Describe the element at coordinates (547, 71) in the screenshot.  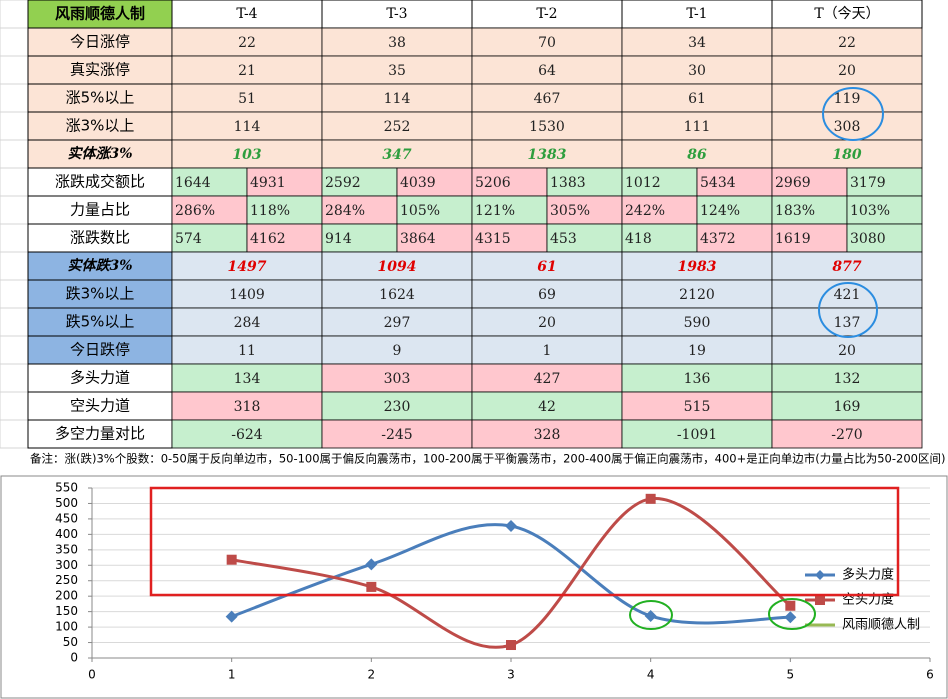
I see `cell-text: 64` at that location.